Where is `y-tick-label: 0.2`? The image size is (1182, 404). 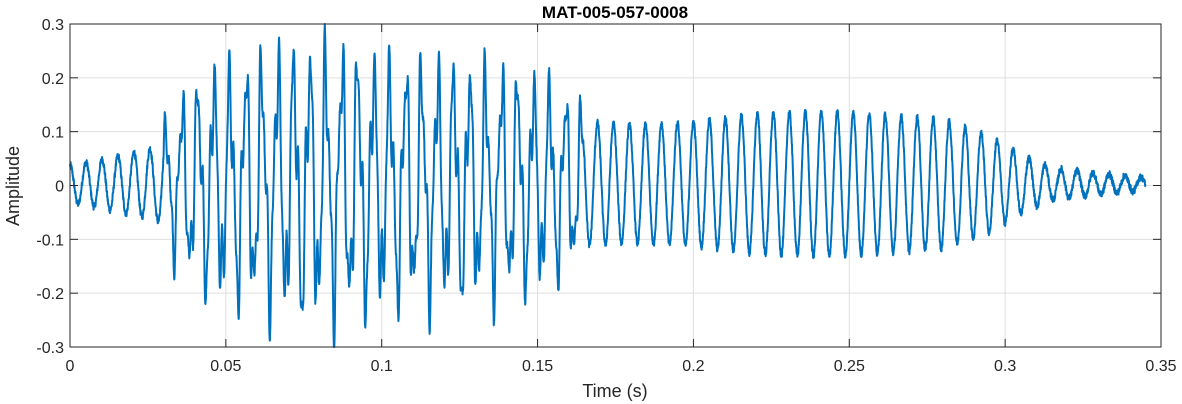
y-tick-label: 0.2 is located at coordinates (53, 79).